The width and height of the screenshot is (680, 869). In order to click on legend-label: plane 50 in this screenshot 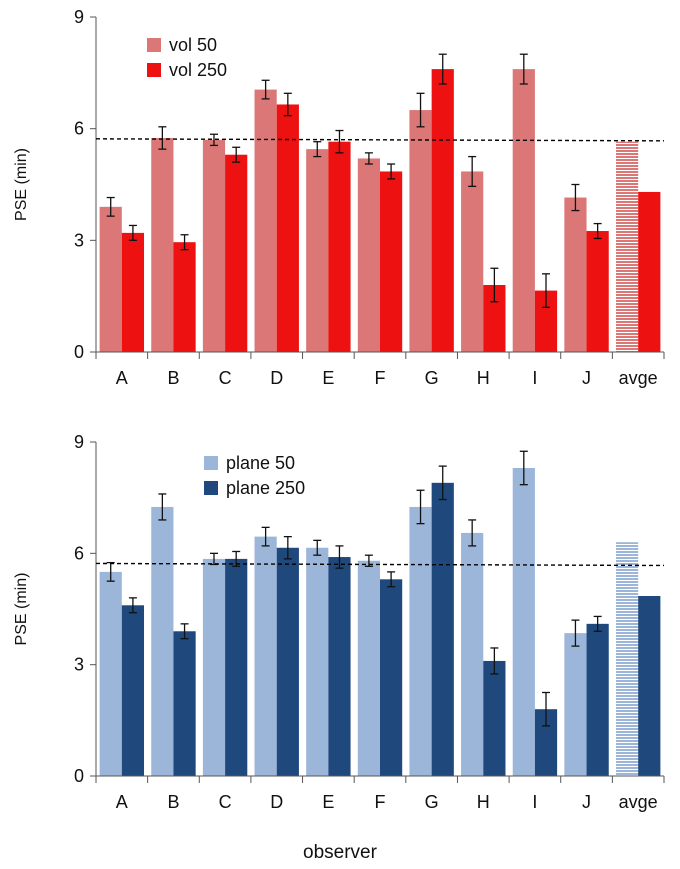, I will do `click(260, 463)`.